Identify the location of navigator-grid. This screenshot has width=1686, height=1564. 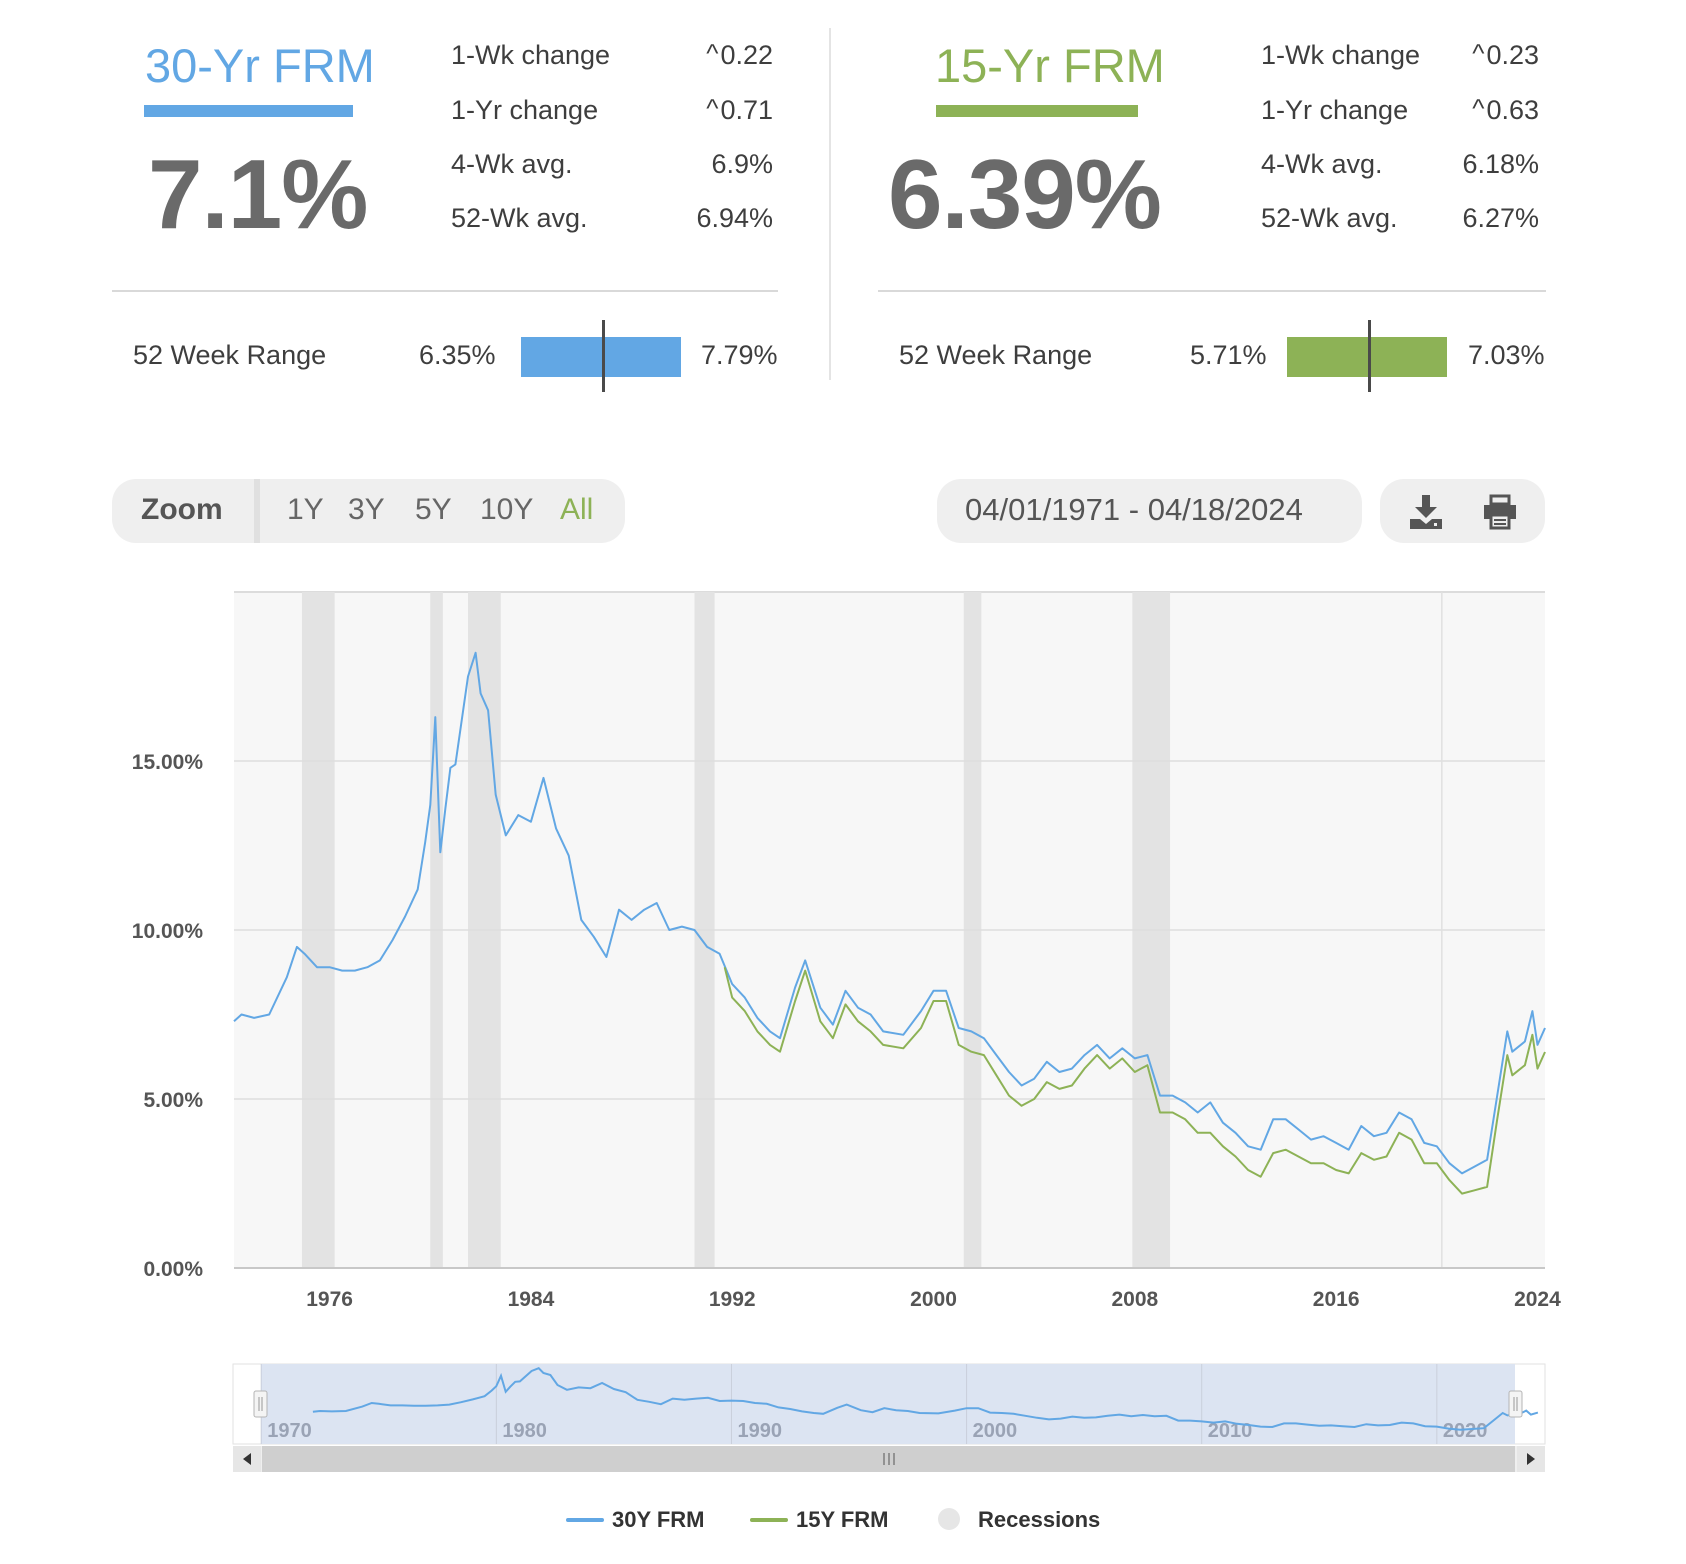
(849, 1404).